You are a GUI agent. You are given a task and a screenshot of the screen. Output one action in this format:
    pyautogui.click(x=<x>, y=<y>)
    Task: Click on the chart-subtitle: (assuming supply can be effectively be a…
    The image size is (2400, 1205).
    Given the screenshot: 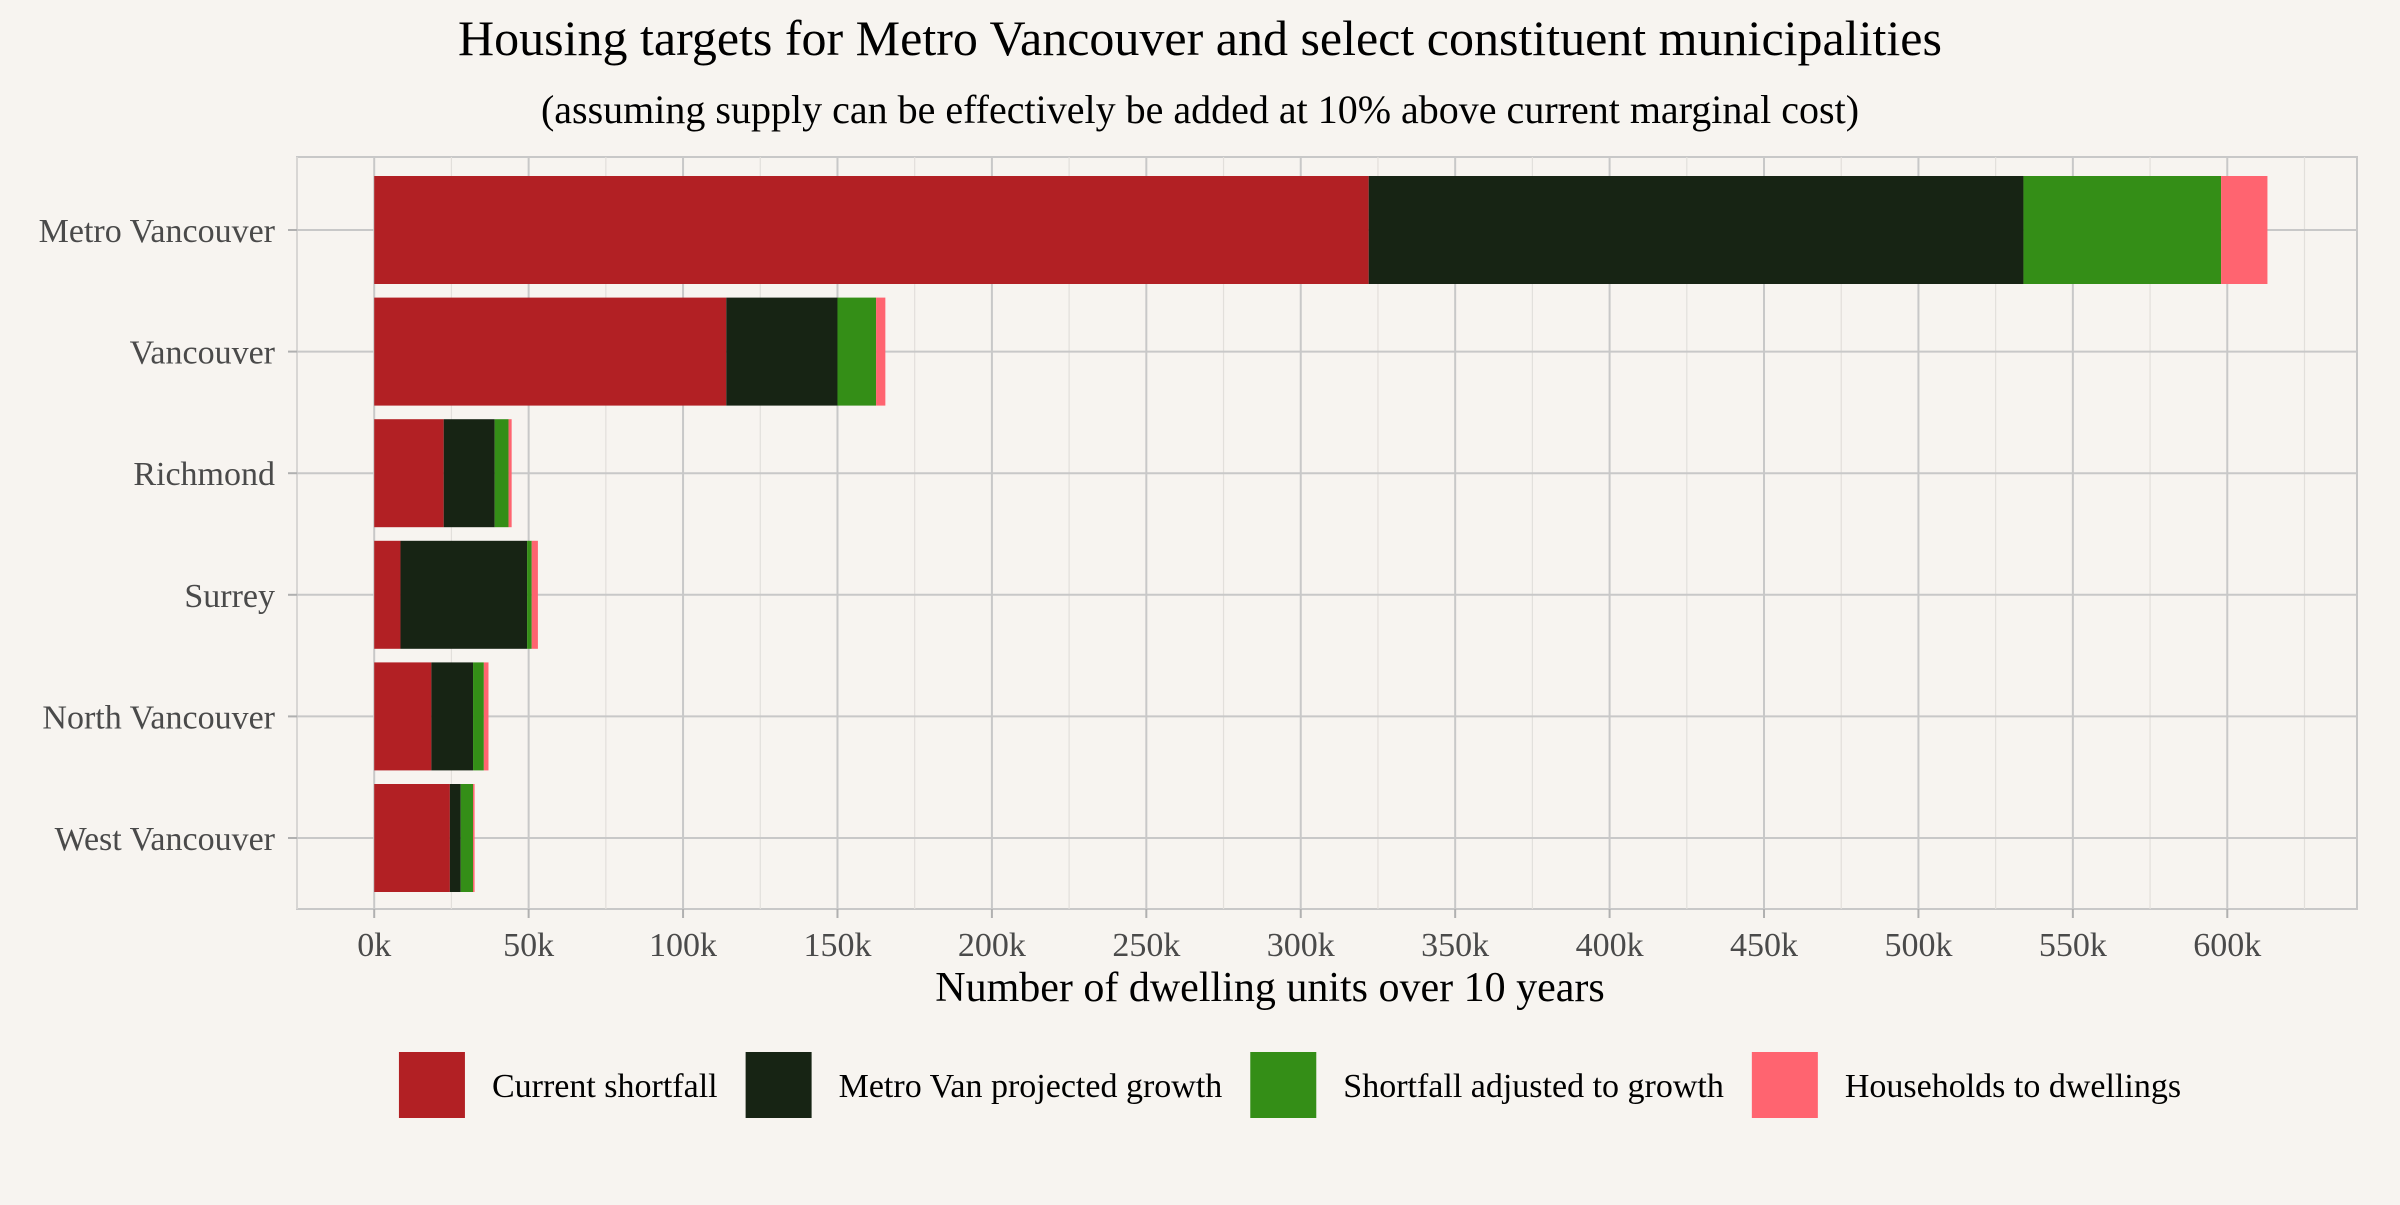 What is the action you would take?
    pyautogui.click(x=1200, y=109)
    